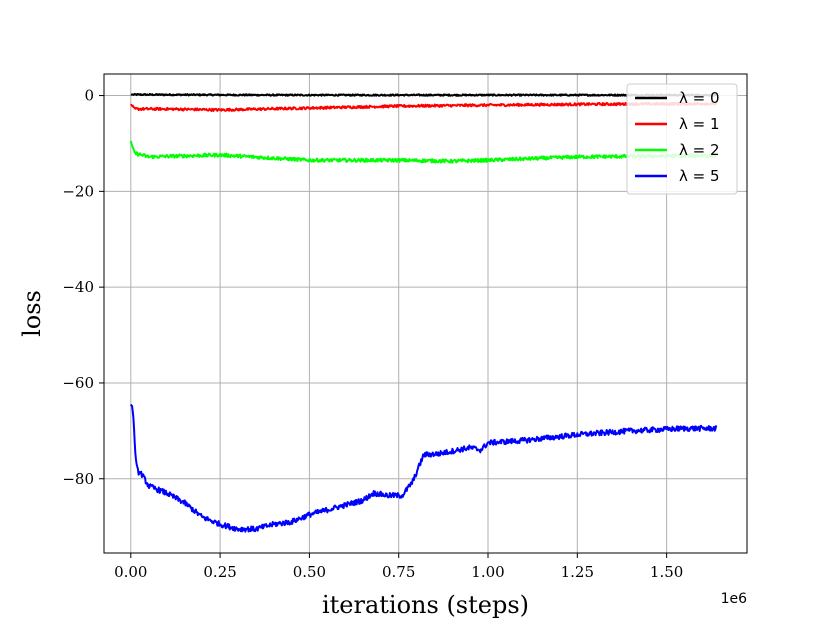 The width and height of the screenshot is (830, 623). I want to click on y-tick-label: −20, so click(78, 191).